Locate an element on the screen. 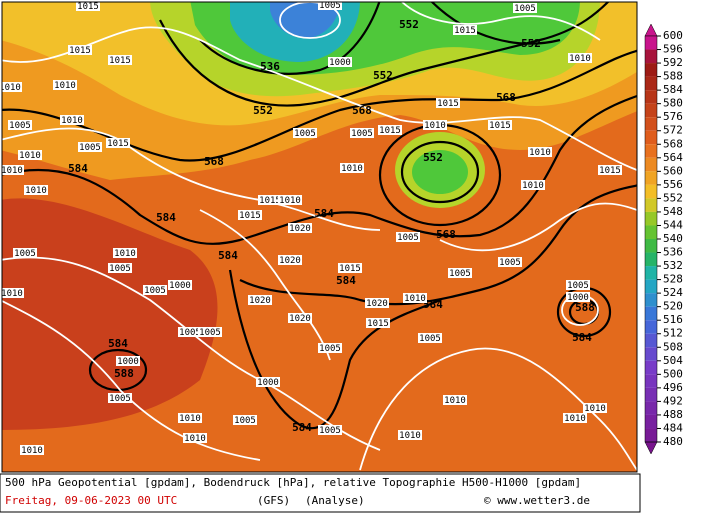 The width and height of the screenshot is (704, 513). colorbar-label: 572 is located at coordinates (673, 130).